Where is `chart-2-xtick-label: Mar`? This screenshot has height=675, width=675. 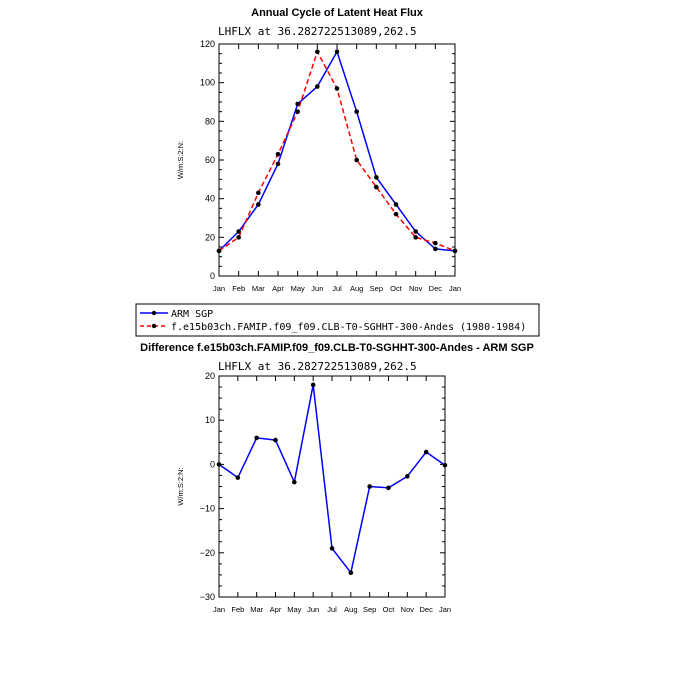 chart-2-xtick-label: Mar is located at coordinates (256, 609).